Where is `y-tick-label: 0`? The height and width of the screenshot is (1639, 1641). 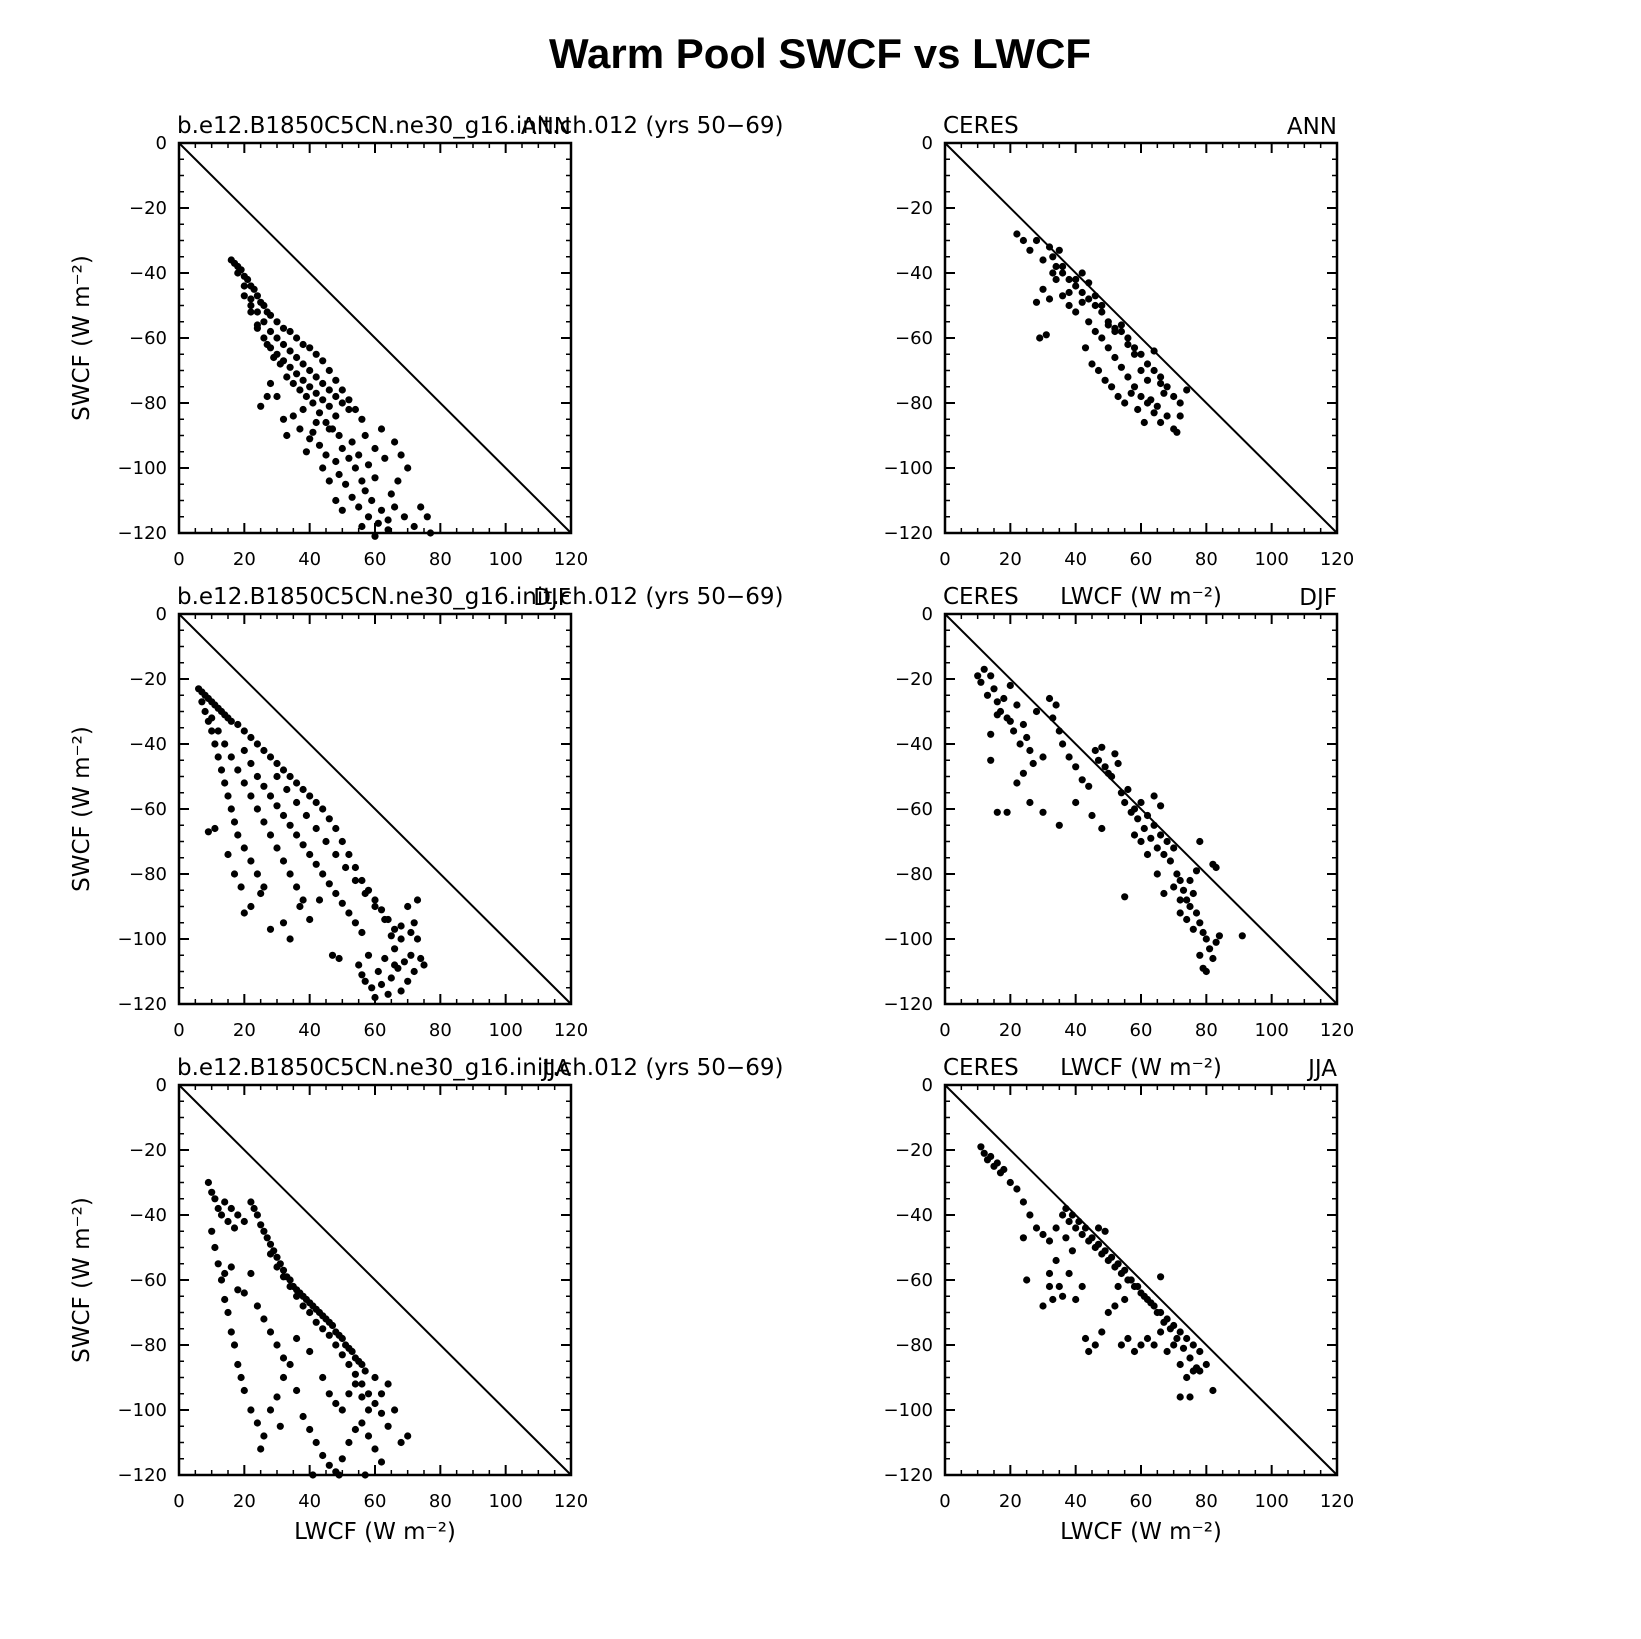
y-tick-label: 0 is located at coordinates (927, 614).